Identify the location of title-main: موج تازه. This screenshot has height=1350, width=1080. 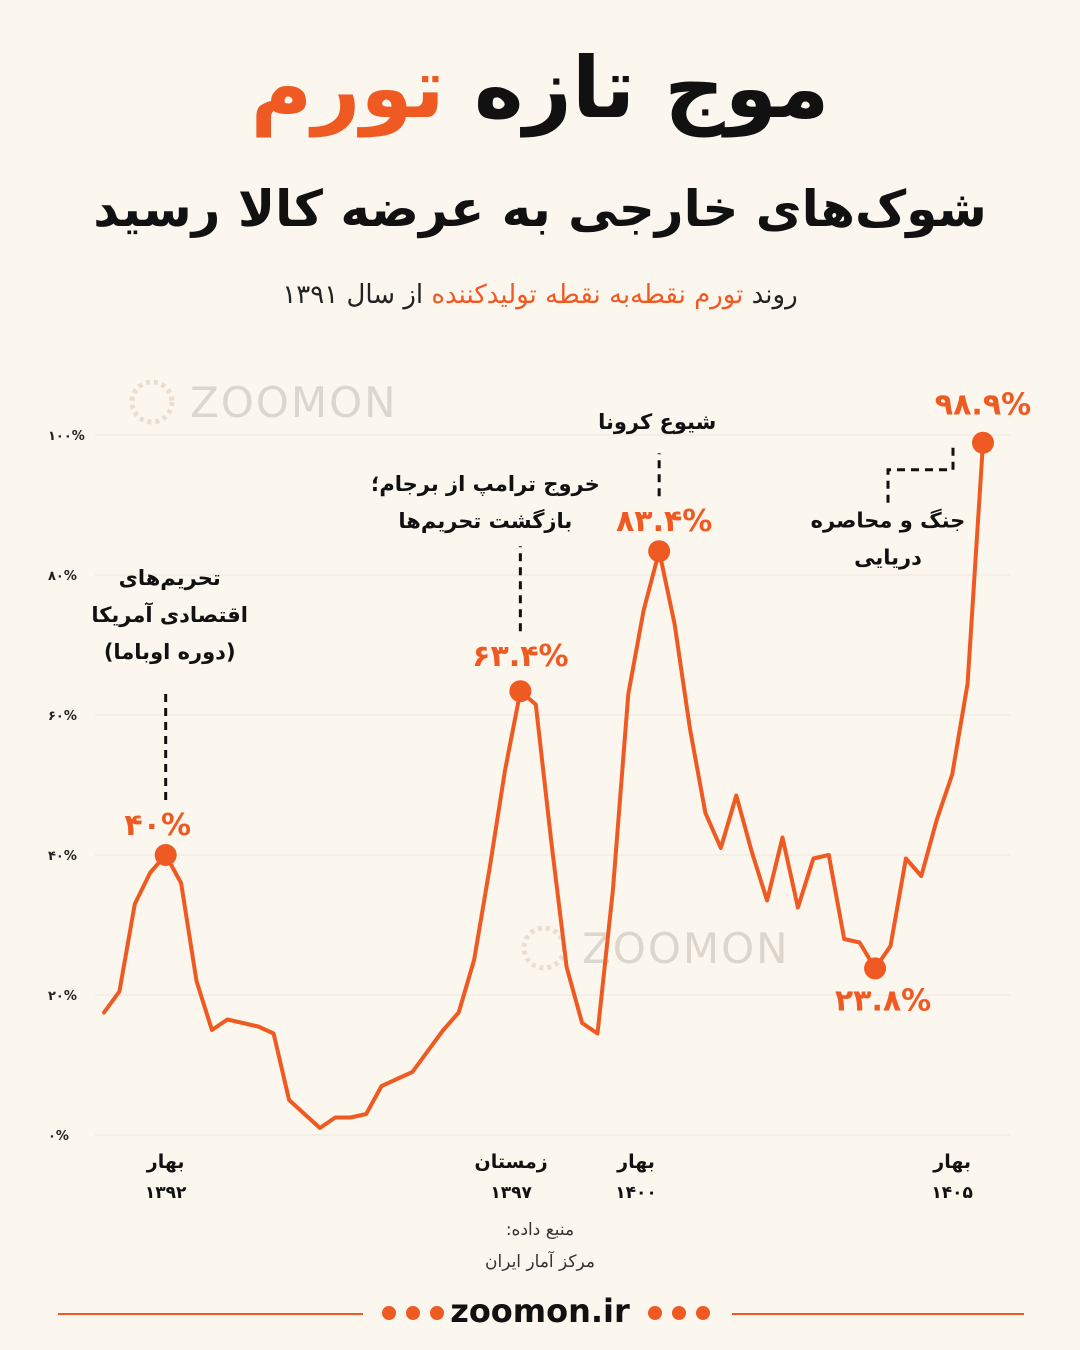
(651, 88).